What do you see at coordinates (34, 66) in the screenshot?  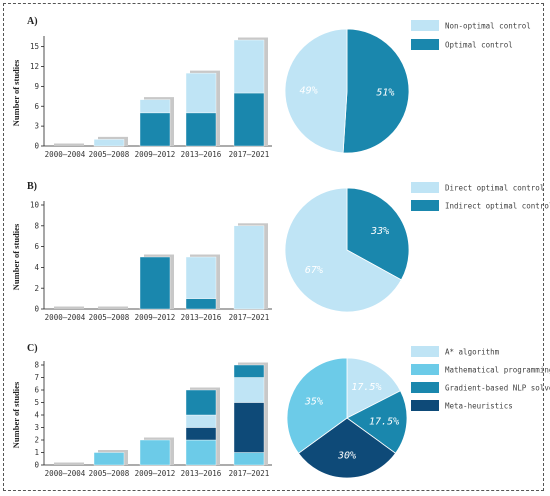 I see `y-tick-label: 12` at bounding box center [34, 66].